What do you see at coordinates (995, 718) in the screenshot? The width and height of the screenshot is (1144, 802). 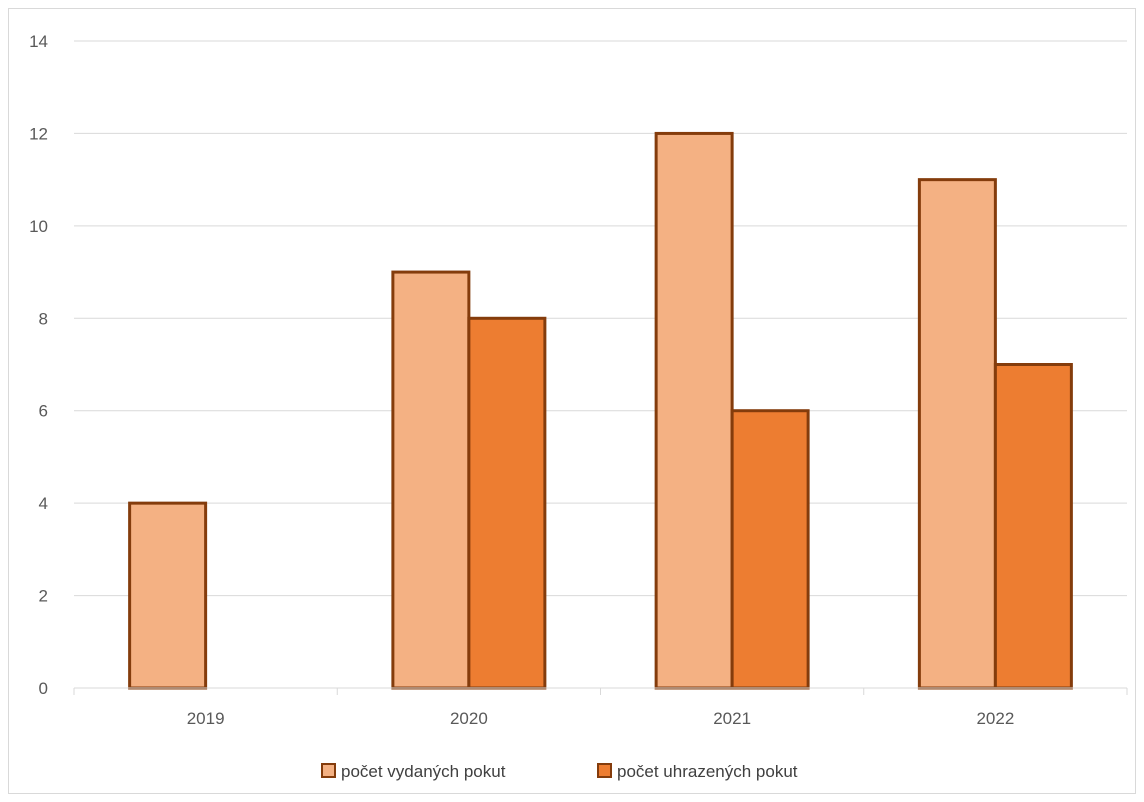 I see `x-tick-label: 2022` at bounding box center [995, 718].